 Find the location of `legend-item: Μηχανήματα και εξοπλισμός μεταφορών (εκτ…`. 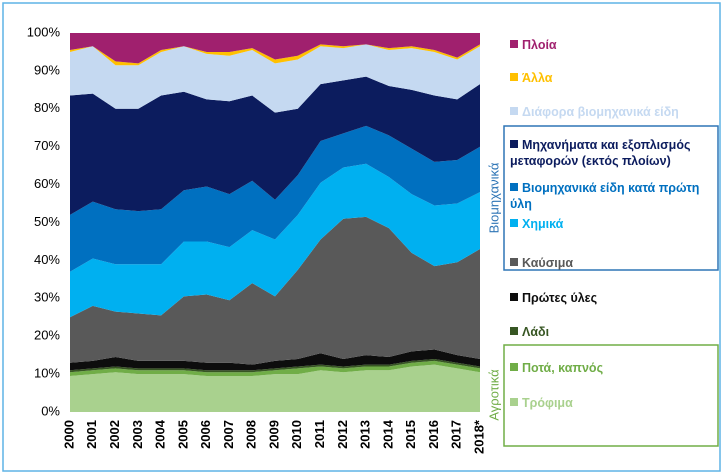

legend-item: Μηχανήματα και εξοπλισμός μεταφορών (εκτ… is located at coordinates (610, 153).